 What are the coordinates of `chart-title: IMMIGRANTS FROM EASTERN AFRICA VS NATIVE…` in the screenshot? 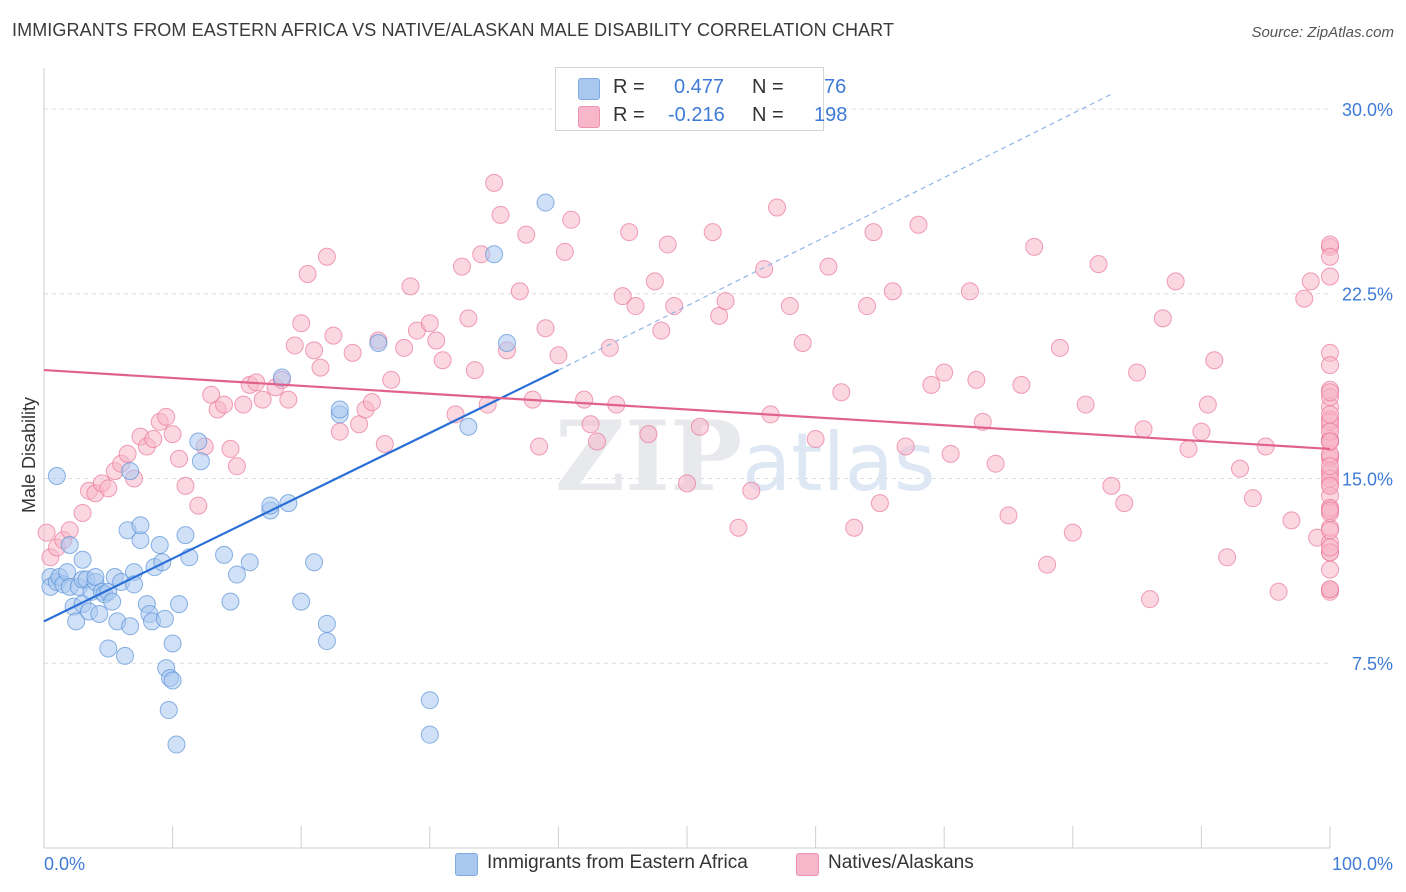 It's located at (453, 30).